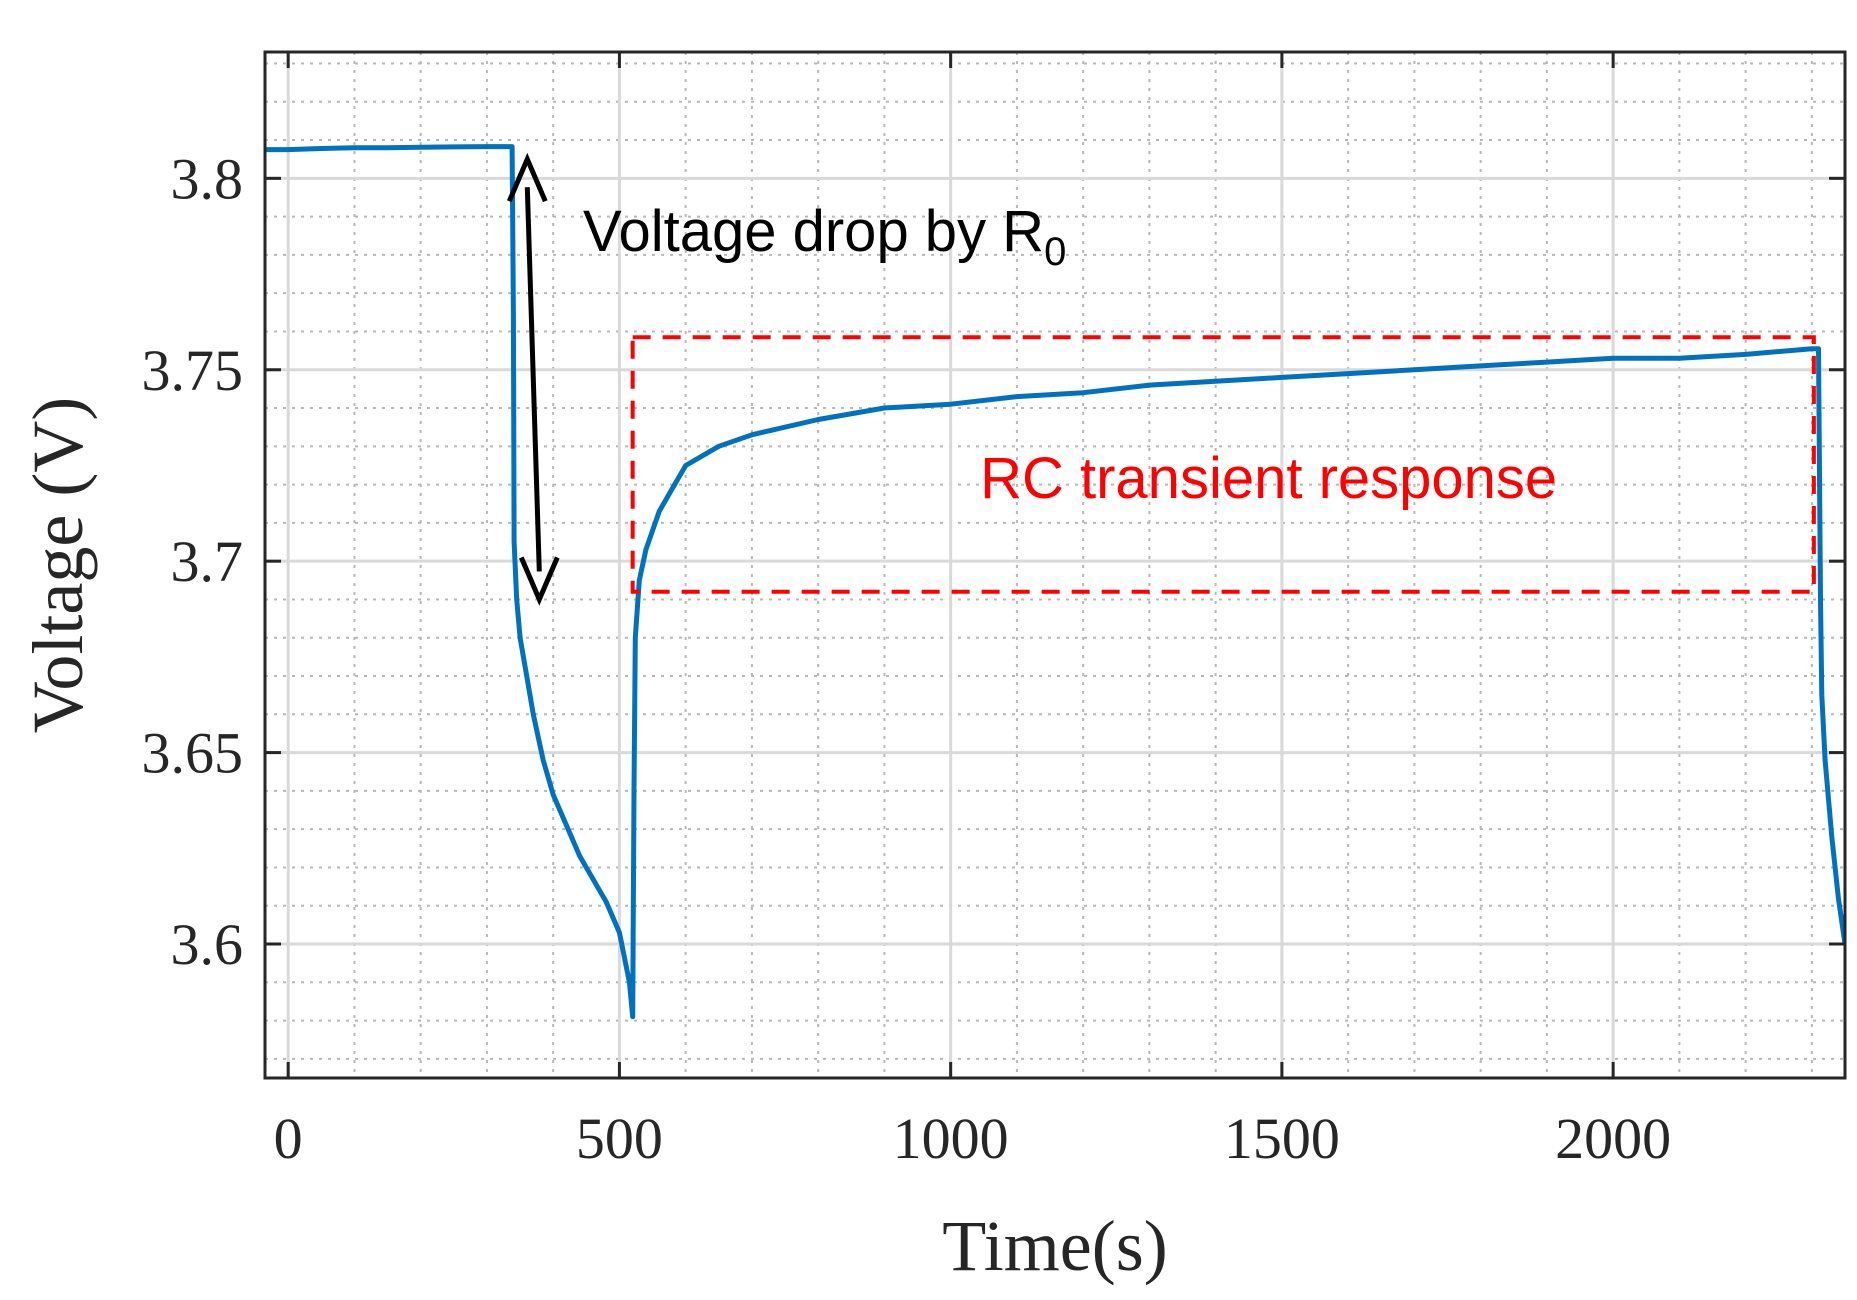 The width and height of the screenshot is (1857, 1300). What do you see at coordinates (193, 370) in the screenshot?
I see `y-tick-label: 3.75` at bounding box center [193, 370].